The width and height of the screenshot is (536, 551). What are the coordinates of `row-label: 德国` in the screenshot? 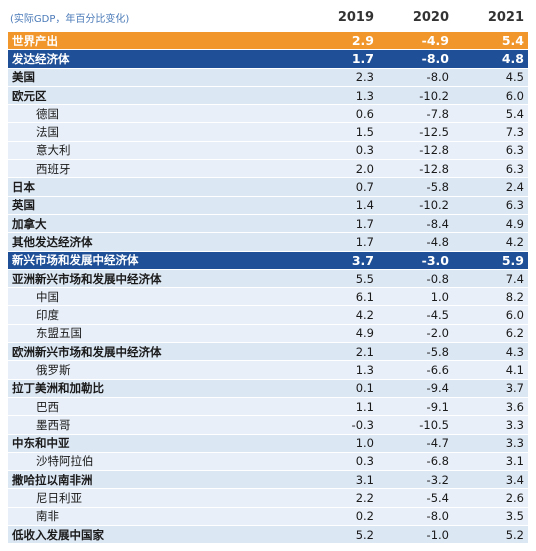 It's located at (47, 113).